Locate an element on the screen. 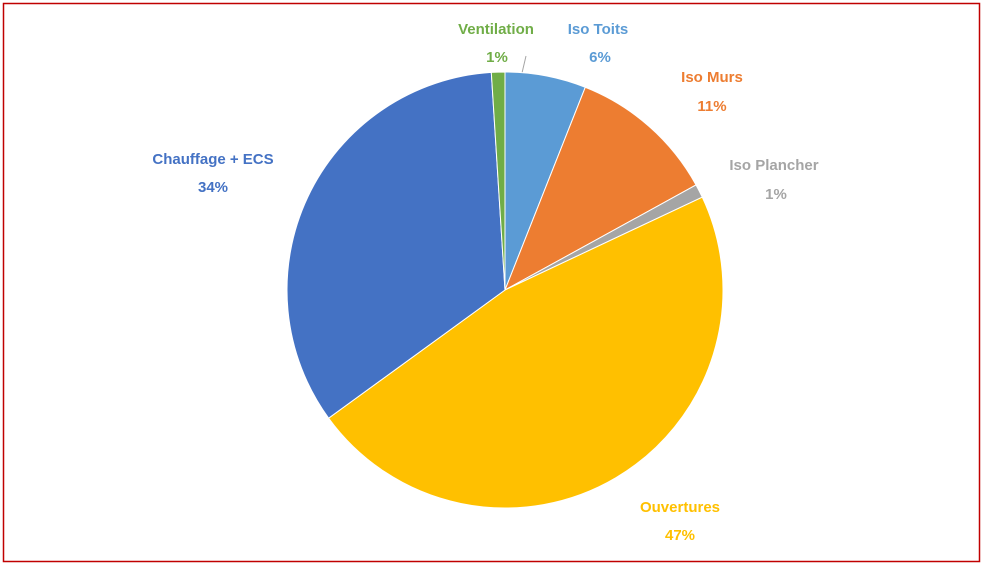  leader-line is located at coordinates (524, 64).